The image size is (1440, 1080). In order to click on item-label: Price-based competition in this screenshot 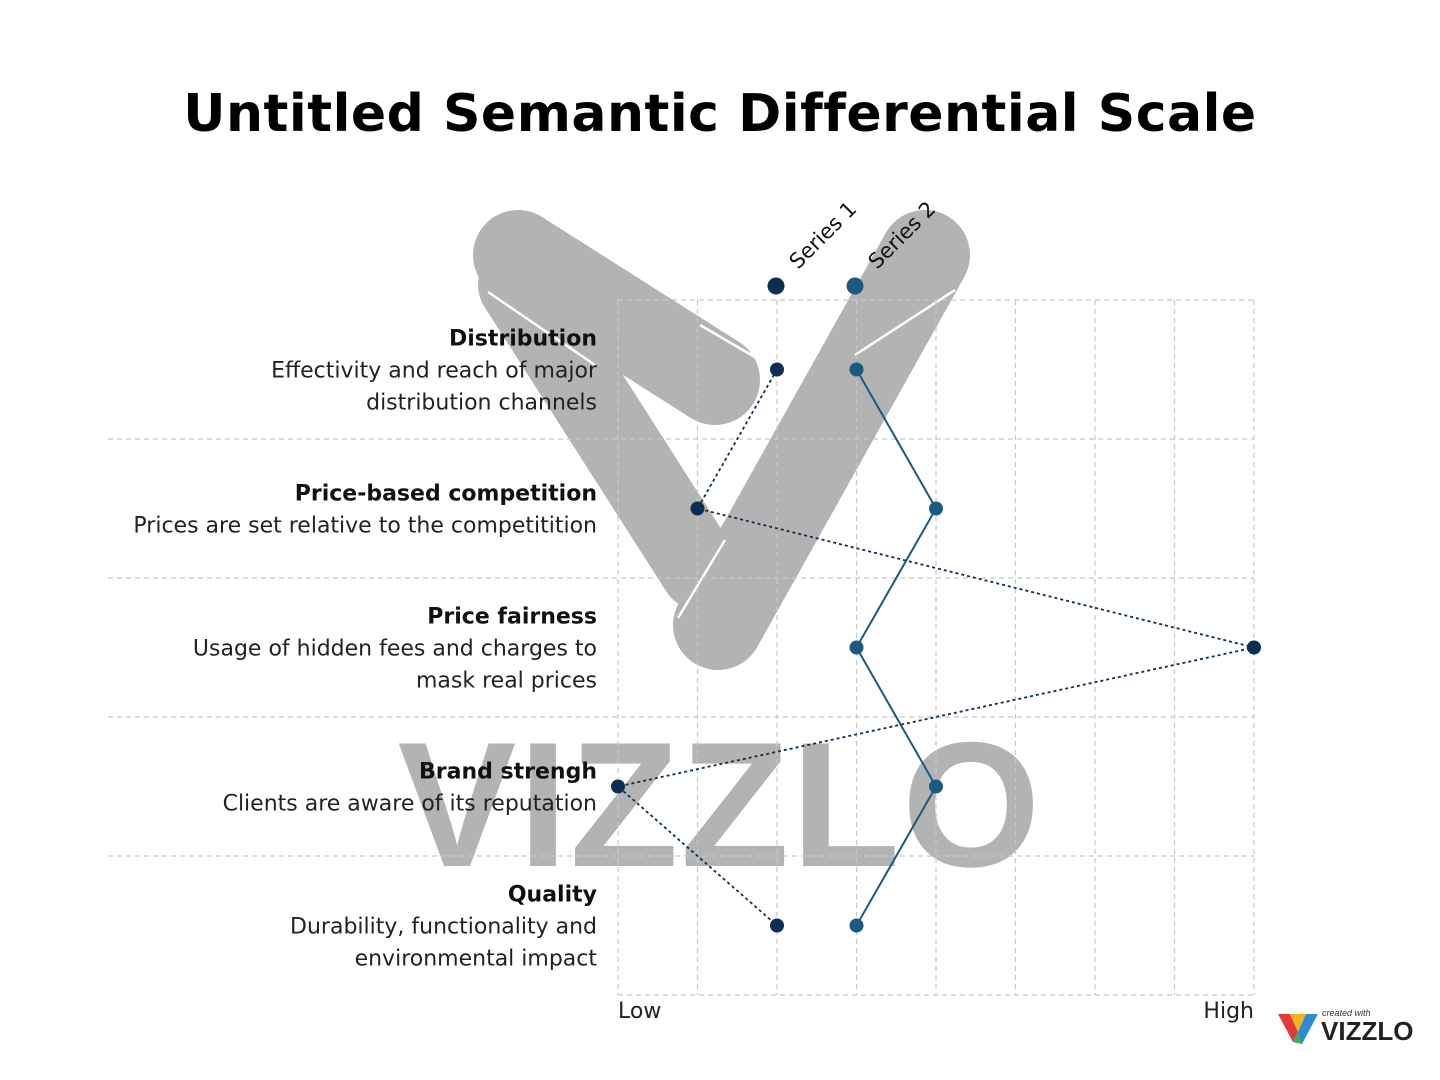, I will do `click(446, 494)`.